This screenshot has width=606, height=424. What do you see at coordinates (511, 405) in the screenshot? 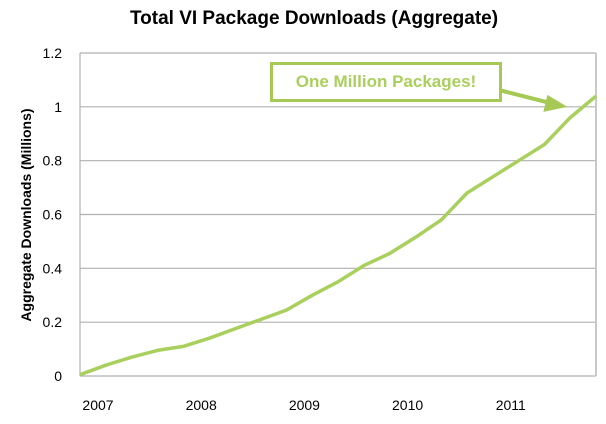
I see `x-tick-label: 2011` at bounding box center [511, 405].